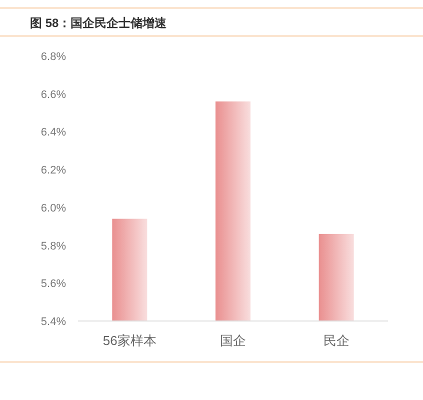  What do you see at coordinates (336, 340) in the screenshot?
I see `x-tick-label: 民企` at bounding box center [336, 340].